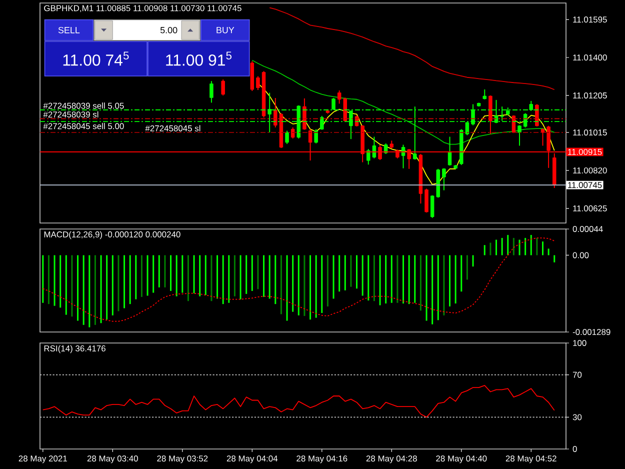 This screenshot has height=469, width=625. I want to click on annotation: SELL, so click(69, 30).